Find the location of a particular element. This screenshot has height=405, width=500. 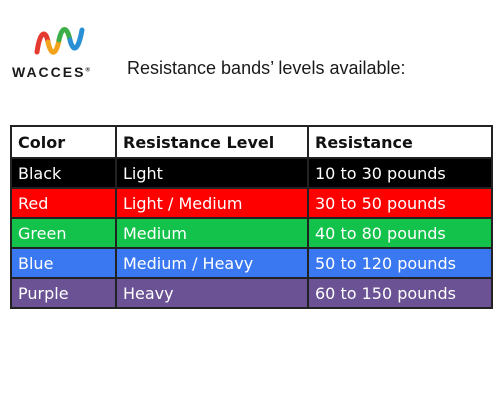

cell-resistance: 50 to 120 pounds is located at coordinates (400, 263).